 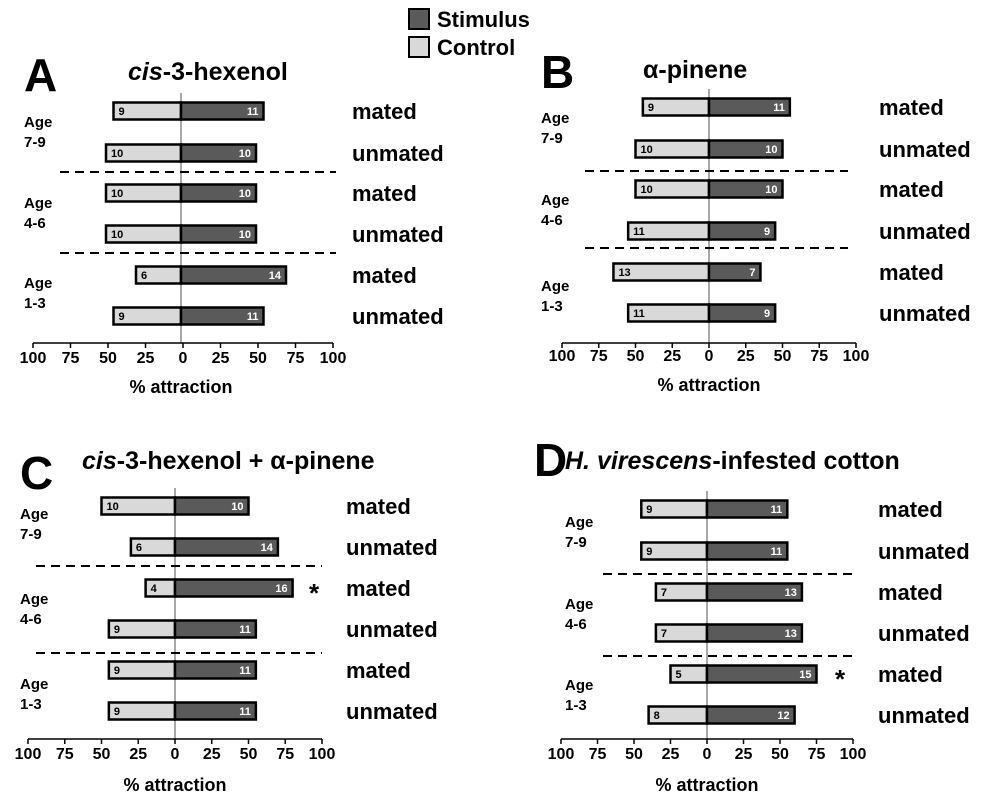 I want to click on stimulus-count: 14, so click(x=267, y=548).